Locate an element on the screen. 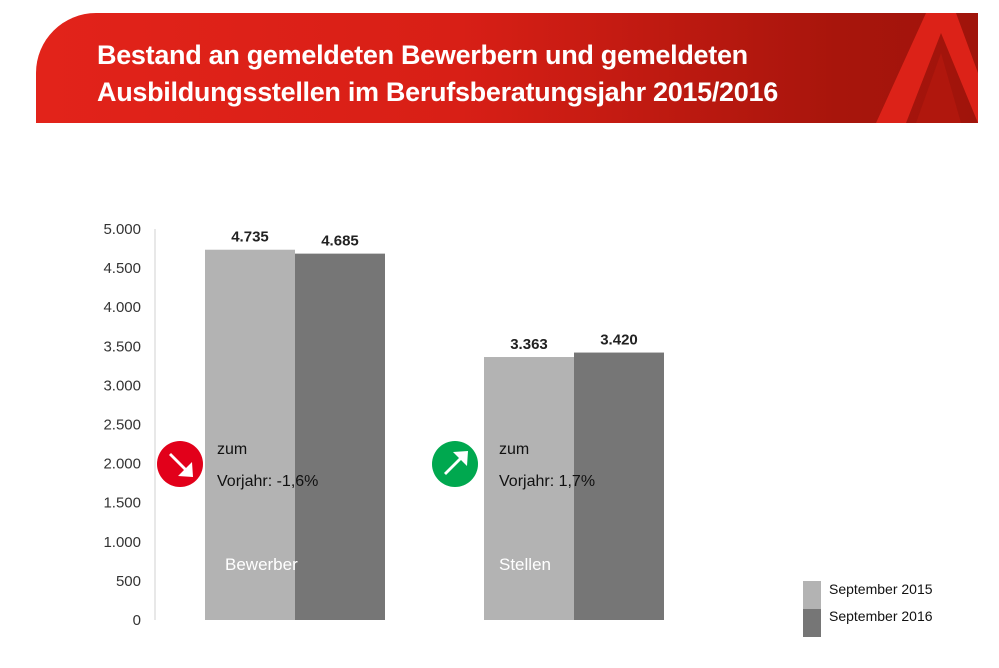 The height and width of the screenshot is (668, 999). annotation-text: Vorjahr: -1,6% is located at coordinates (267, 481).